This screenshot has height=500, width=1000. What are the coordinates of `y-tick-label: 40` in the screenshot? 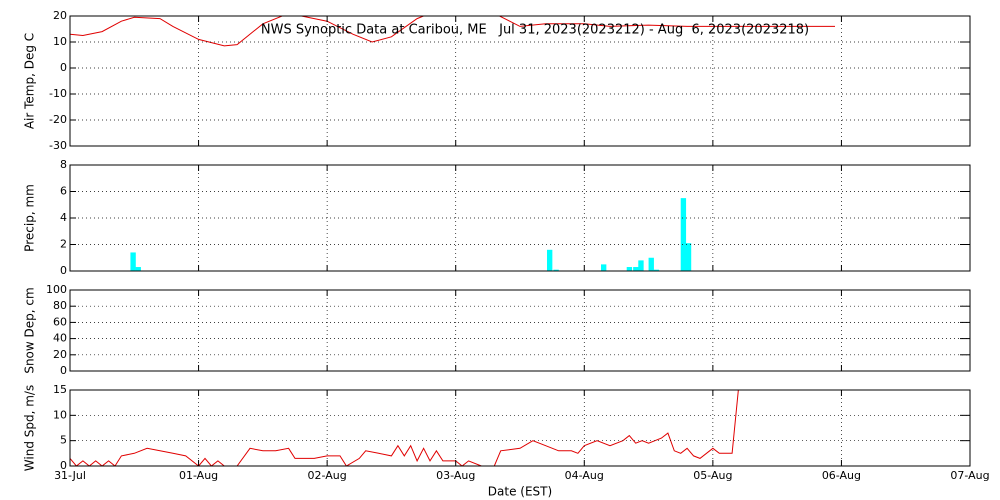 It's located at (60, 338).